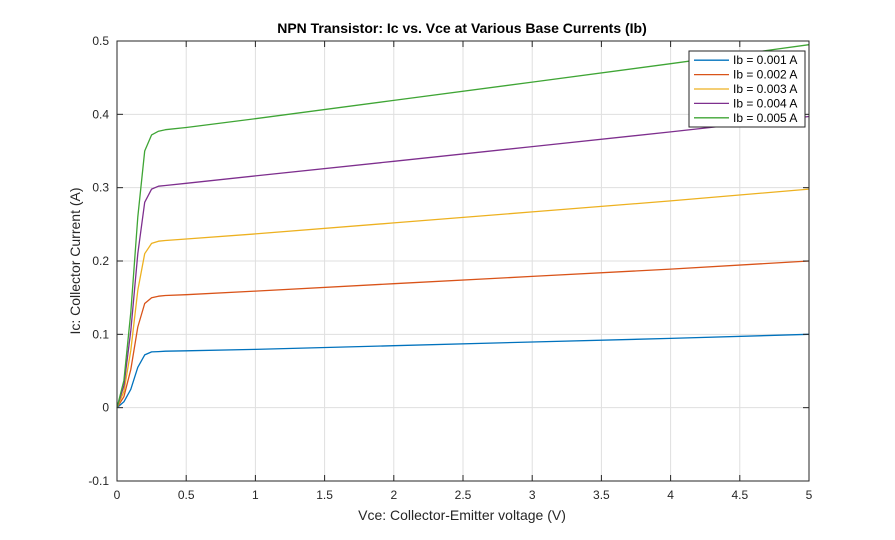 The width and height of the screenshot is (895, 540). Describe the element at coordinates (100, 188) in the screenshot. I see `y-tick-label: 0.3` at that location.